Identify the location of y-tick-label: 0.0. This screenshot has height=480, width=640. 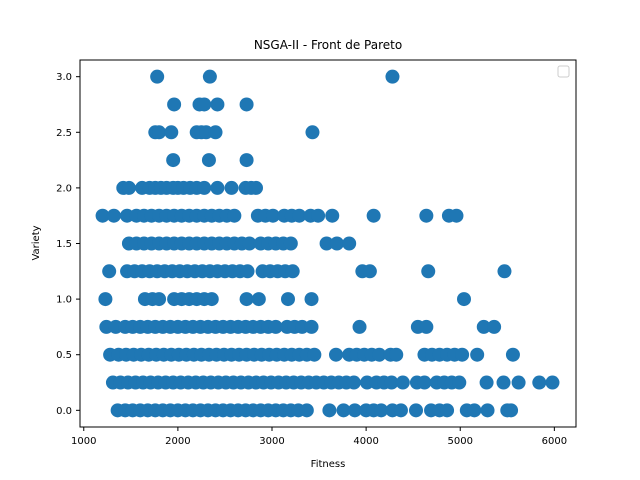
(64, 411).